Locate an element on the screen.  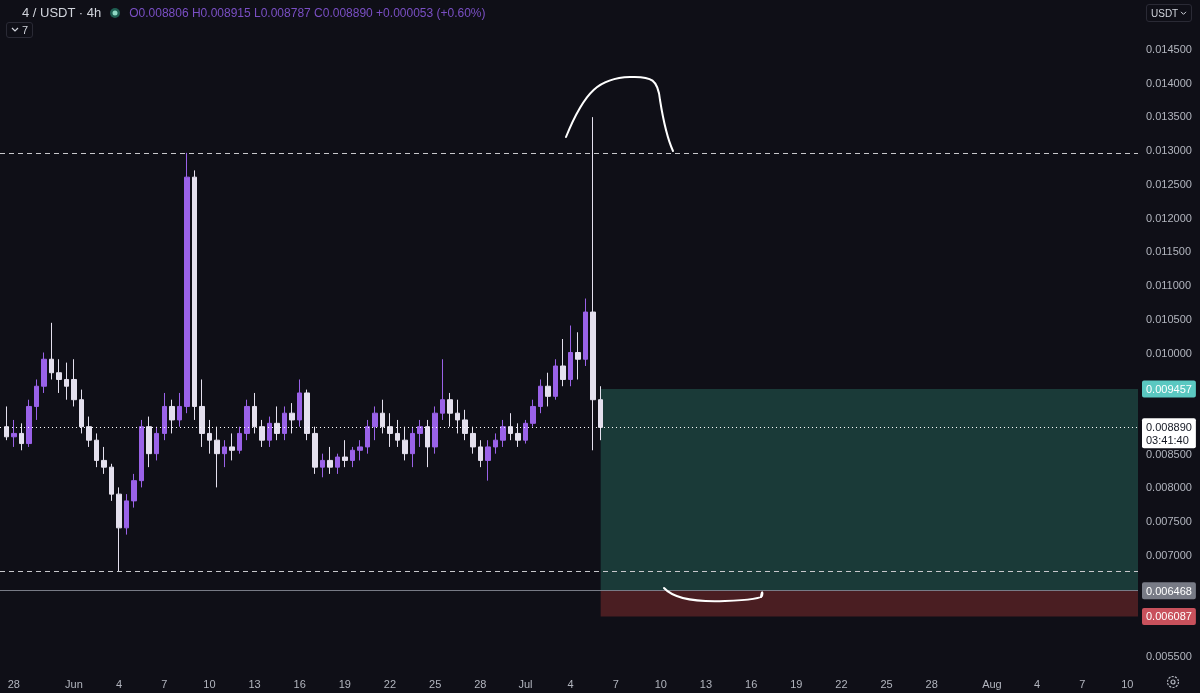
y-tick-label: 0.013500 is located at coordinates (1169, 116).